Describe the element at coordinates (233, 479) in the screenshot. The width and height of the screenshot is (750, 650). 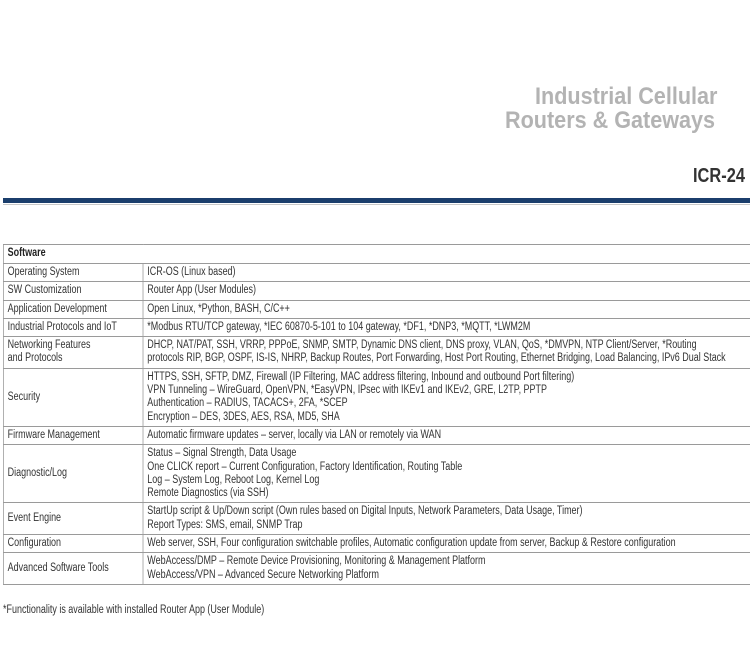
I see `row-value-line: Log – System Log, Reboot Log, Kernel Log` at that location.